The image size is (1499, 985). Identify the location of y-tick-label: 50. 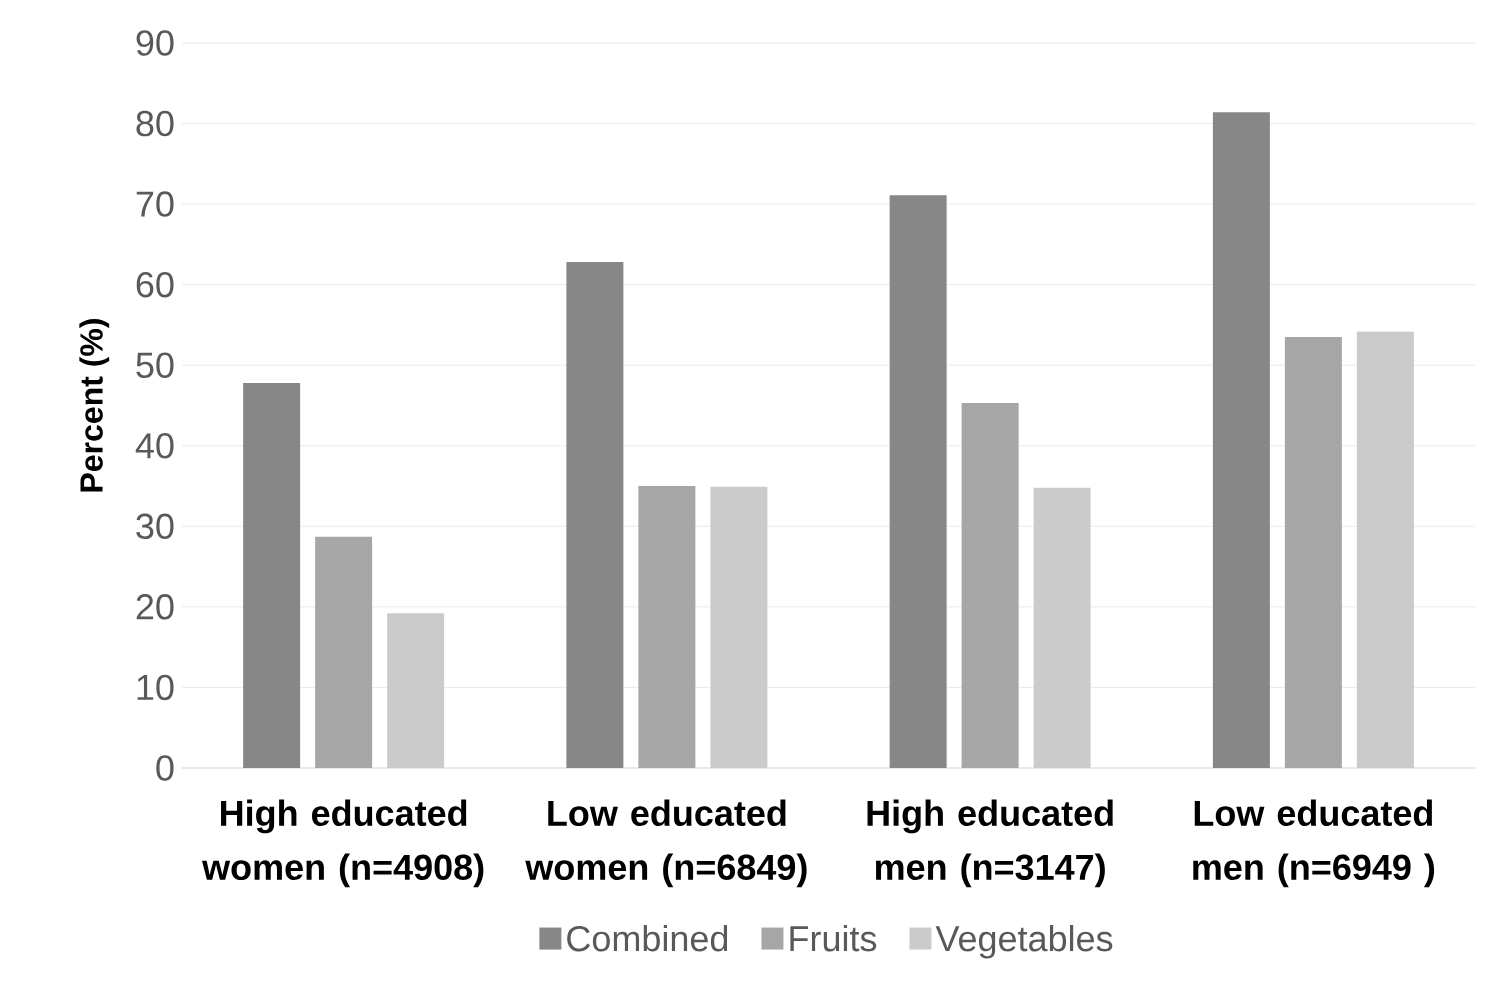
(155, 365).